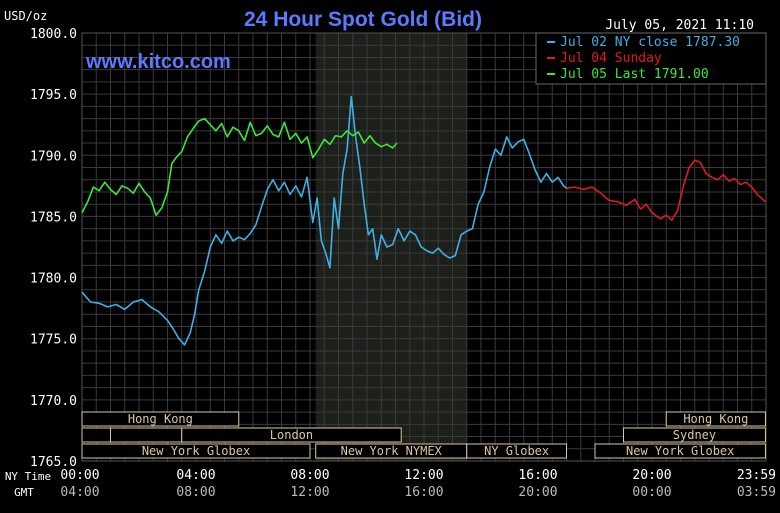 Image resolution: width=780 pixels, height=513 pixels. Describe the element at coordinates (53, 401) in the screenshot. I see `y-tick-label: 1770.0` at that location.